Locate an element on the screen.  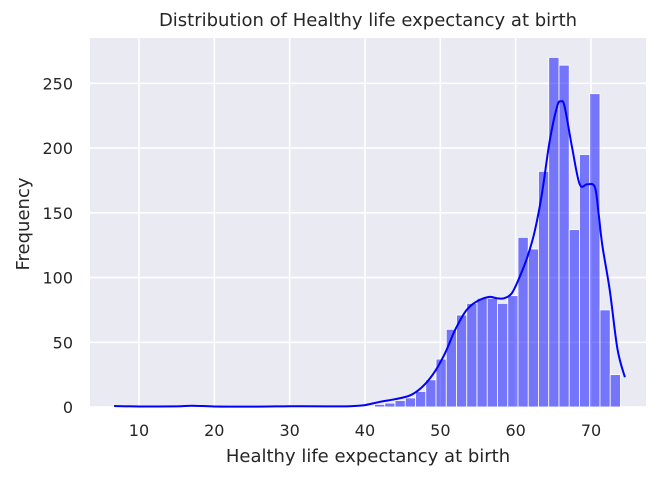
x-tick-labels: 10 20 30 40 50 60 70 is located at coordinates (365, 430).